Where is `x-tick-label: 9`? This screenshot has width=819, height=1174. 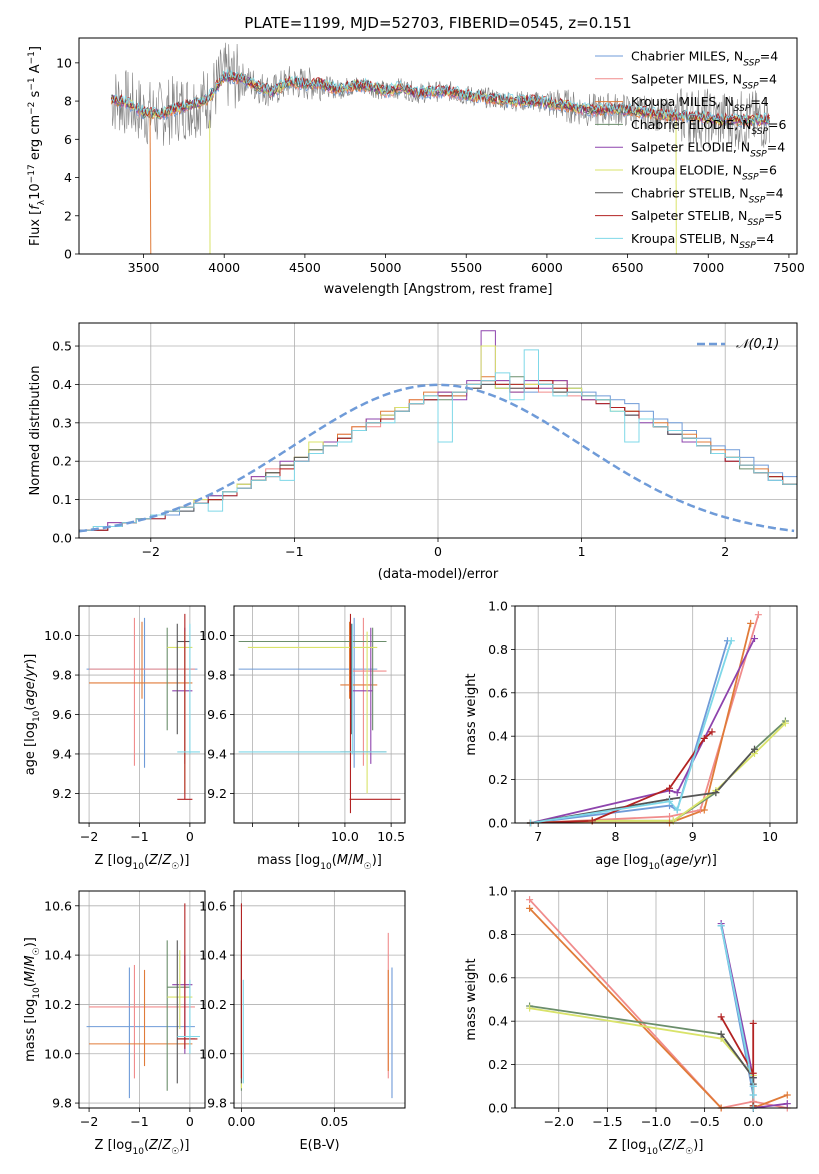 x-tick-label: 9 is located at coordinates (693, 836).